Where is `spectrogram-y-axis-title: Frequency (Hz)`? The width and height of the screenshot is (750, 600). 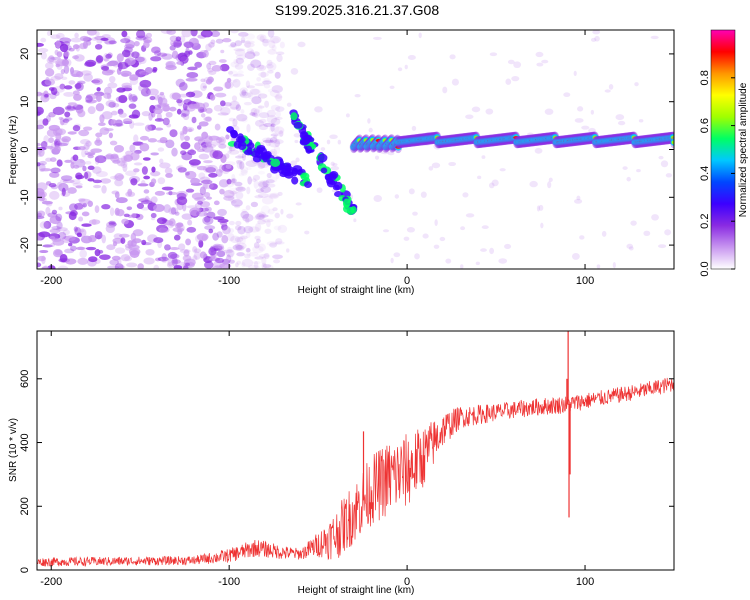
spectrogram-y-axis-title: Frequency (Hz) is located at coordinates (13, 150).